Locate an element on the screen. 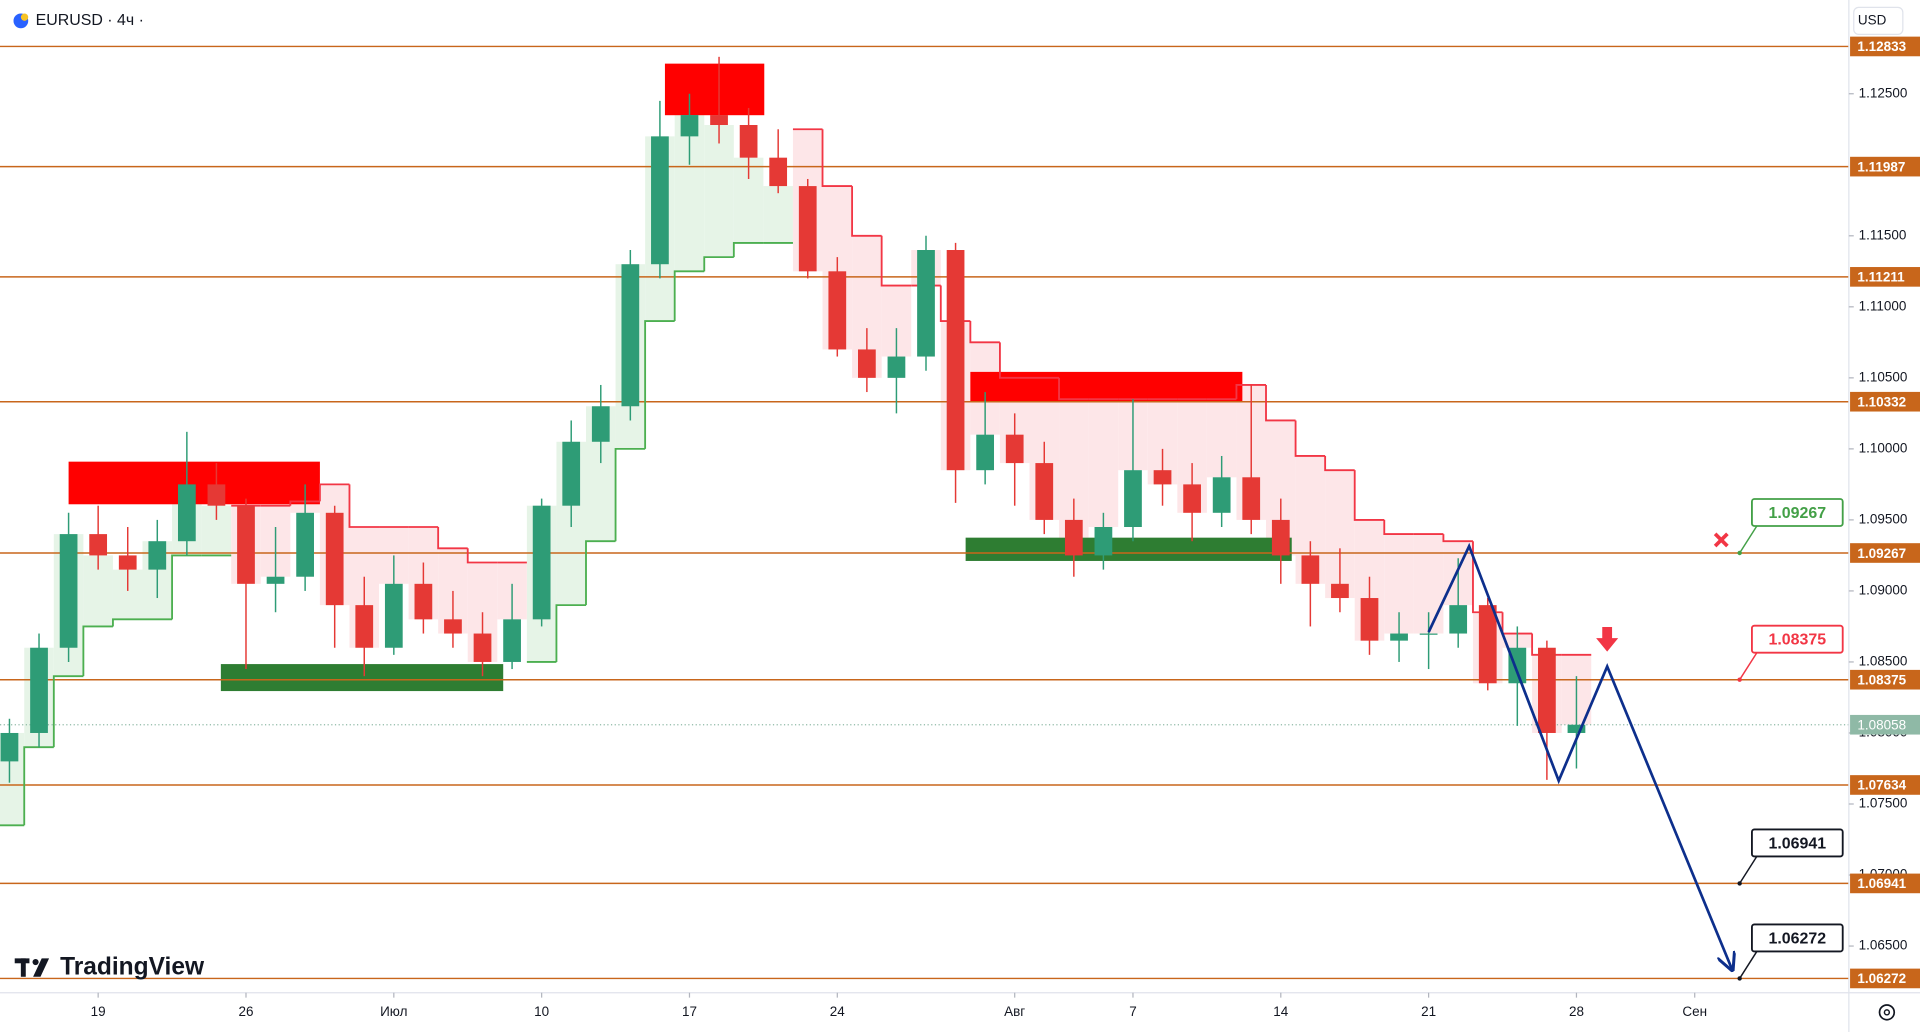 Image resolution: width=1920 pixels, height=1032 pixels. trend-fill is located at coordinates (719, 191).